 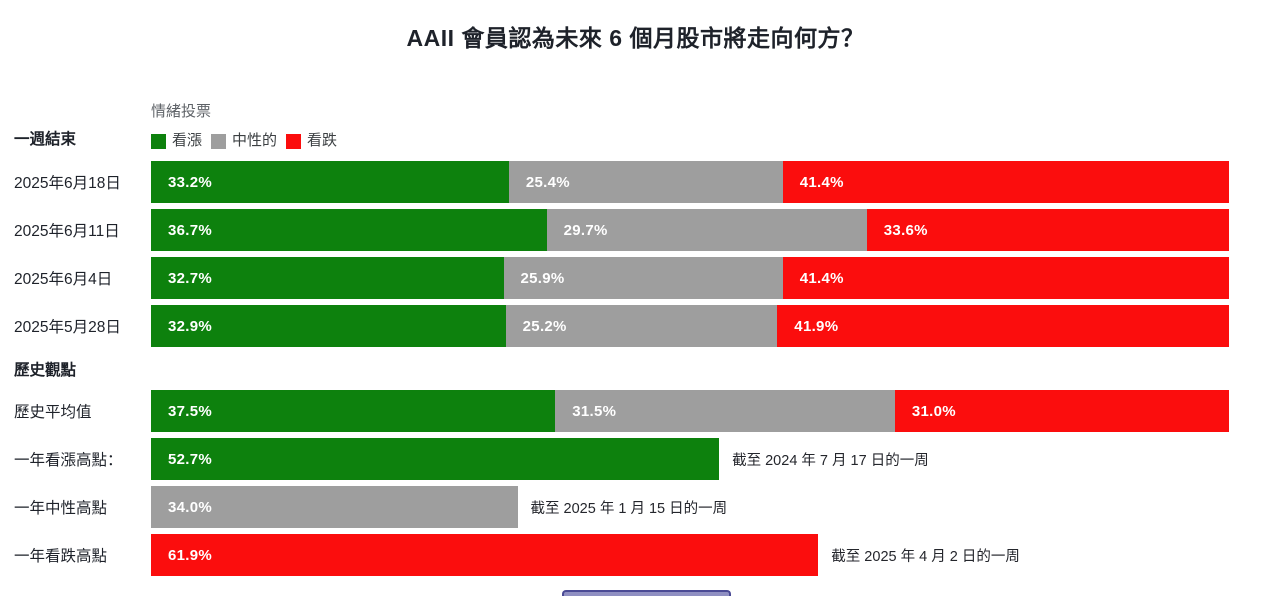 I want to click on bar-segment-neutral: 25.2%, so click(x=641, y=326).